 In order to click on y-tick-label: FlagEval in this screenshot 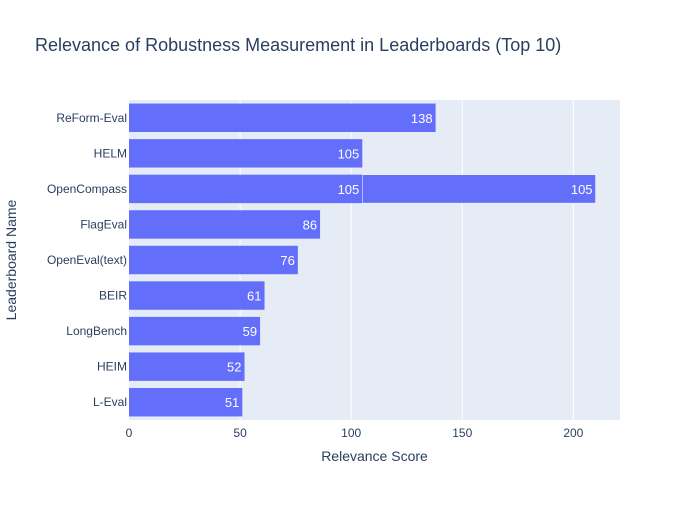, I will do `click(103, 224)`.